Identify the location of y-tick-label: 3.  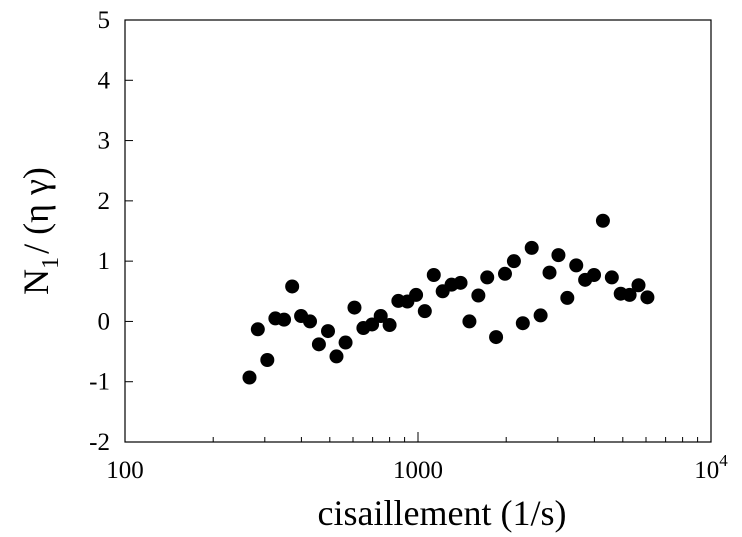
(104, 141).